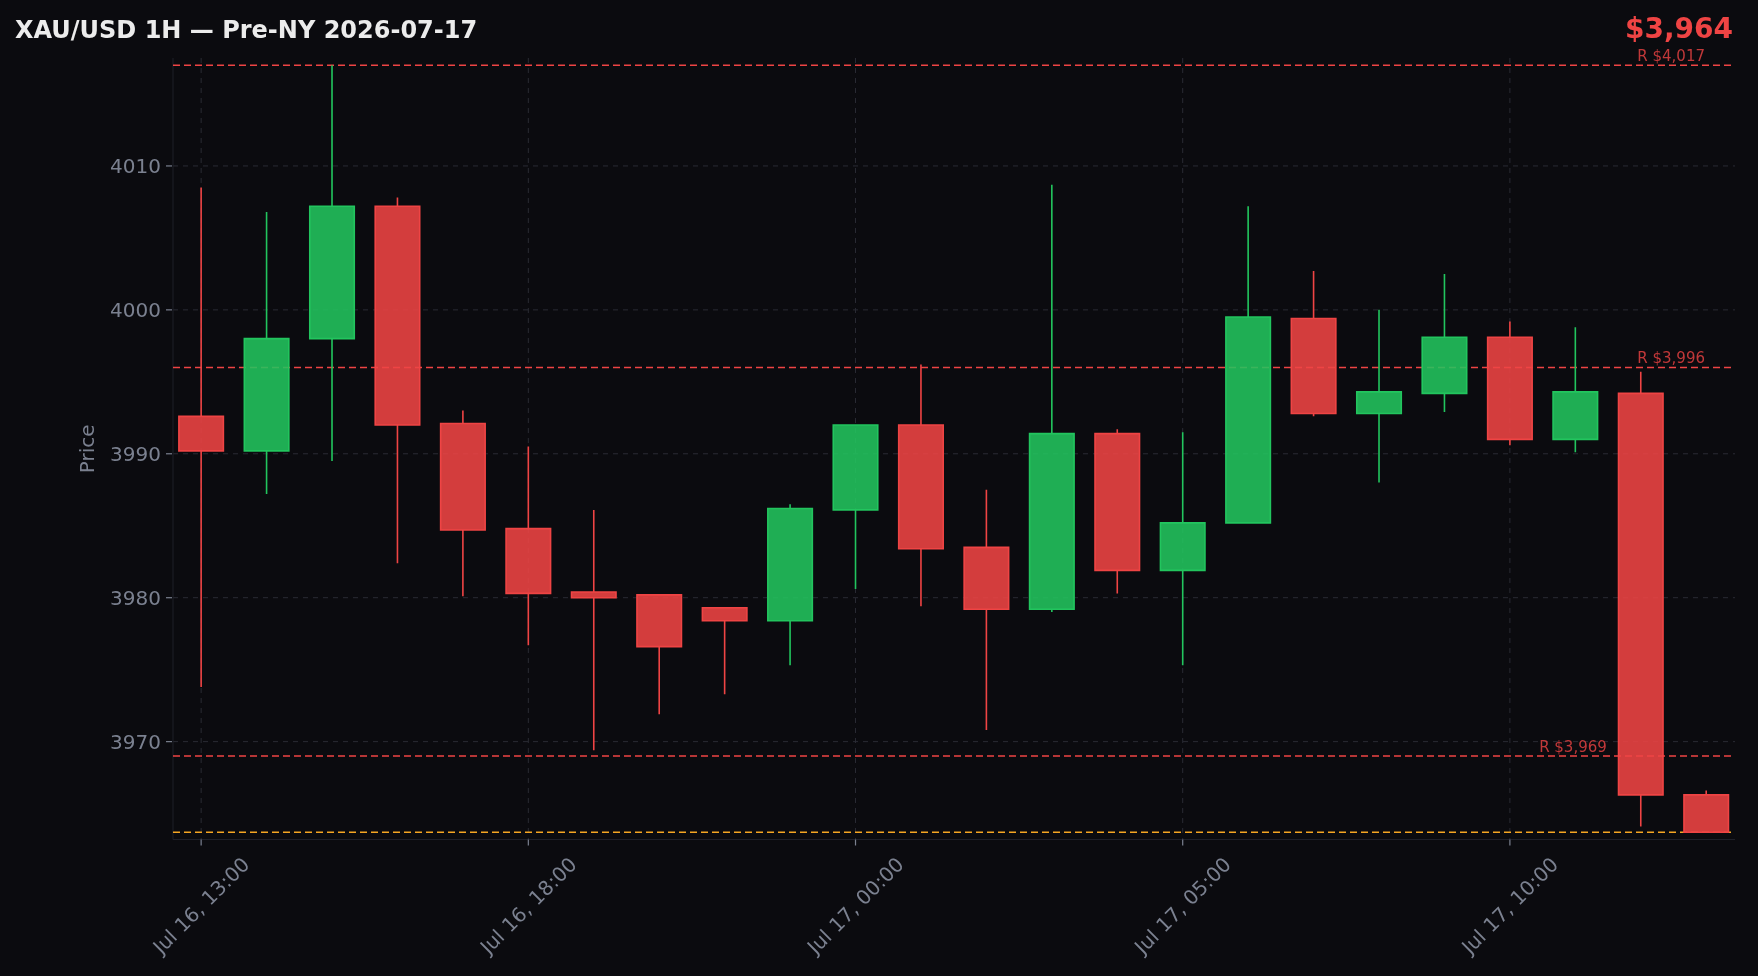 The image size is (1758, 976). What do you see at coordinates (135, 741) in the screenshot?
I see `y-tick-label: 3970` at bounding box center [135, 741].